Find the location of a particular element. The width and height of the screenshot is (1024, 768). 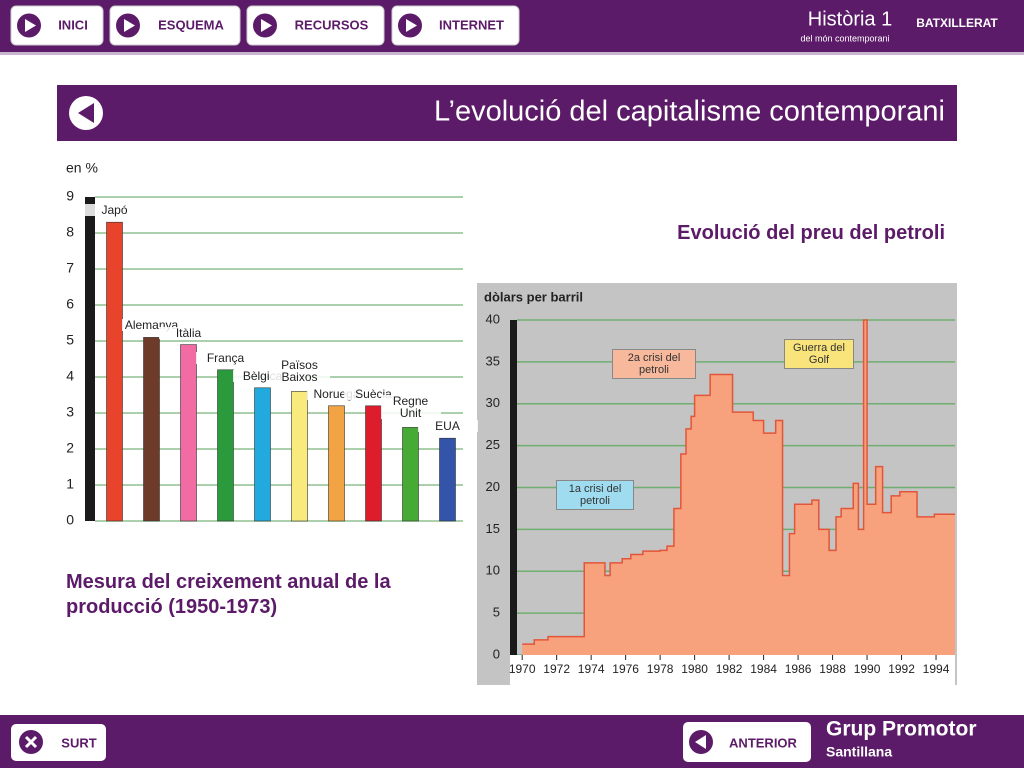

y-tick-label: 2 is located at coordinates (70, 448).